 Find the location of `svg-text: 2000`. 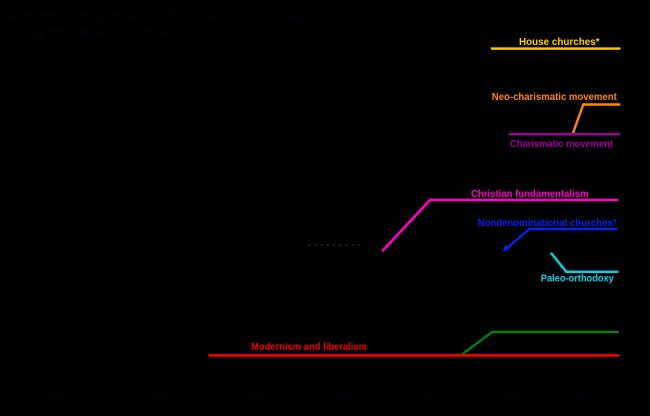

svg-text: 2000 is located at coordinates (509, 395).